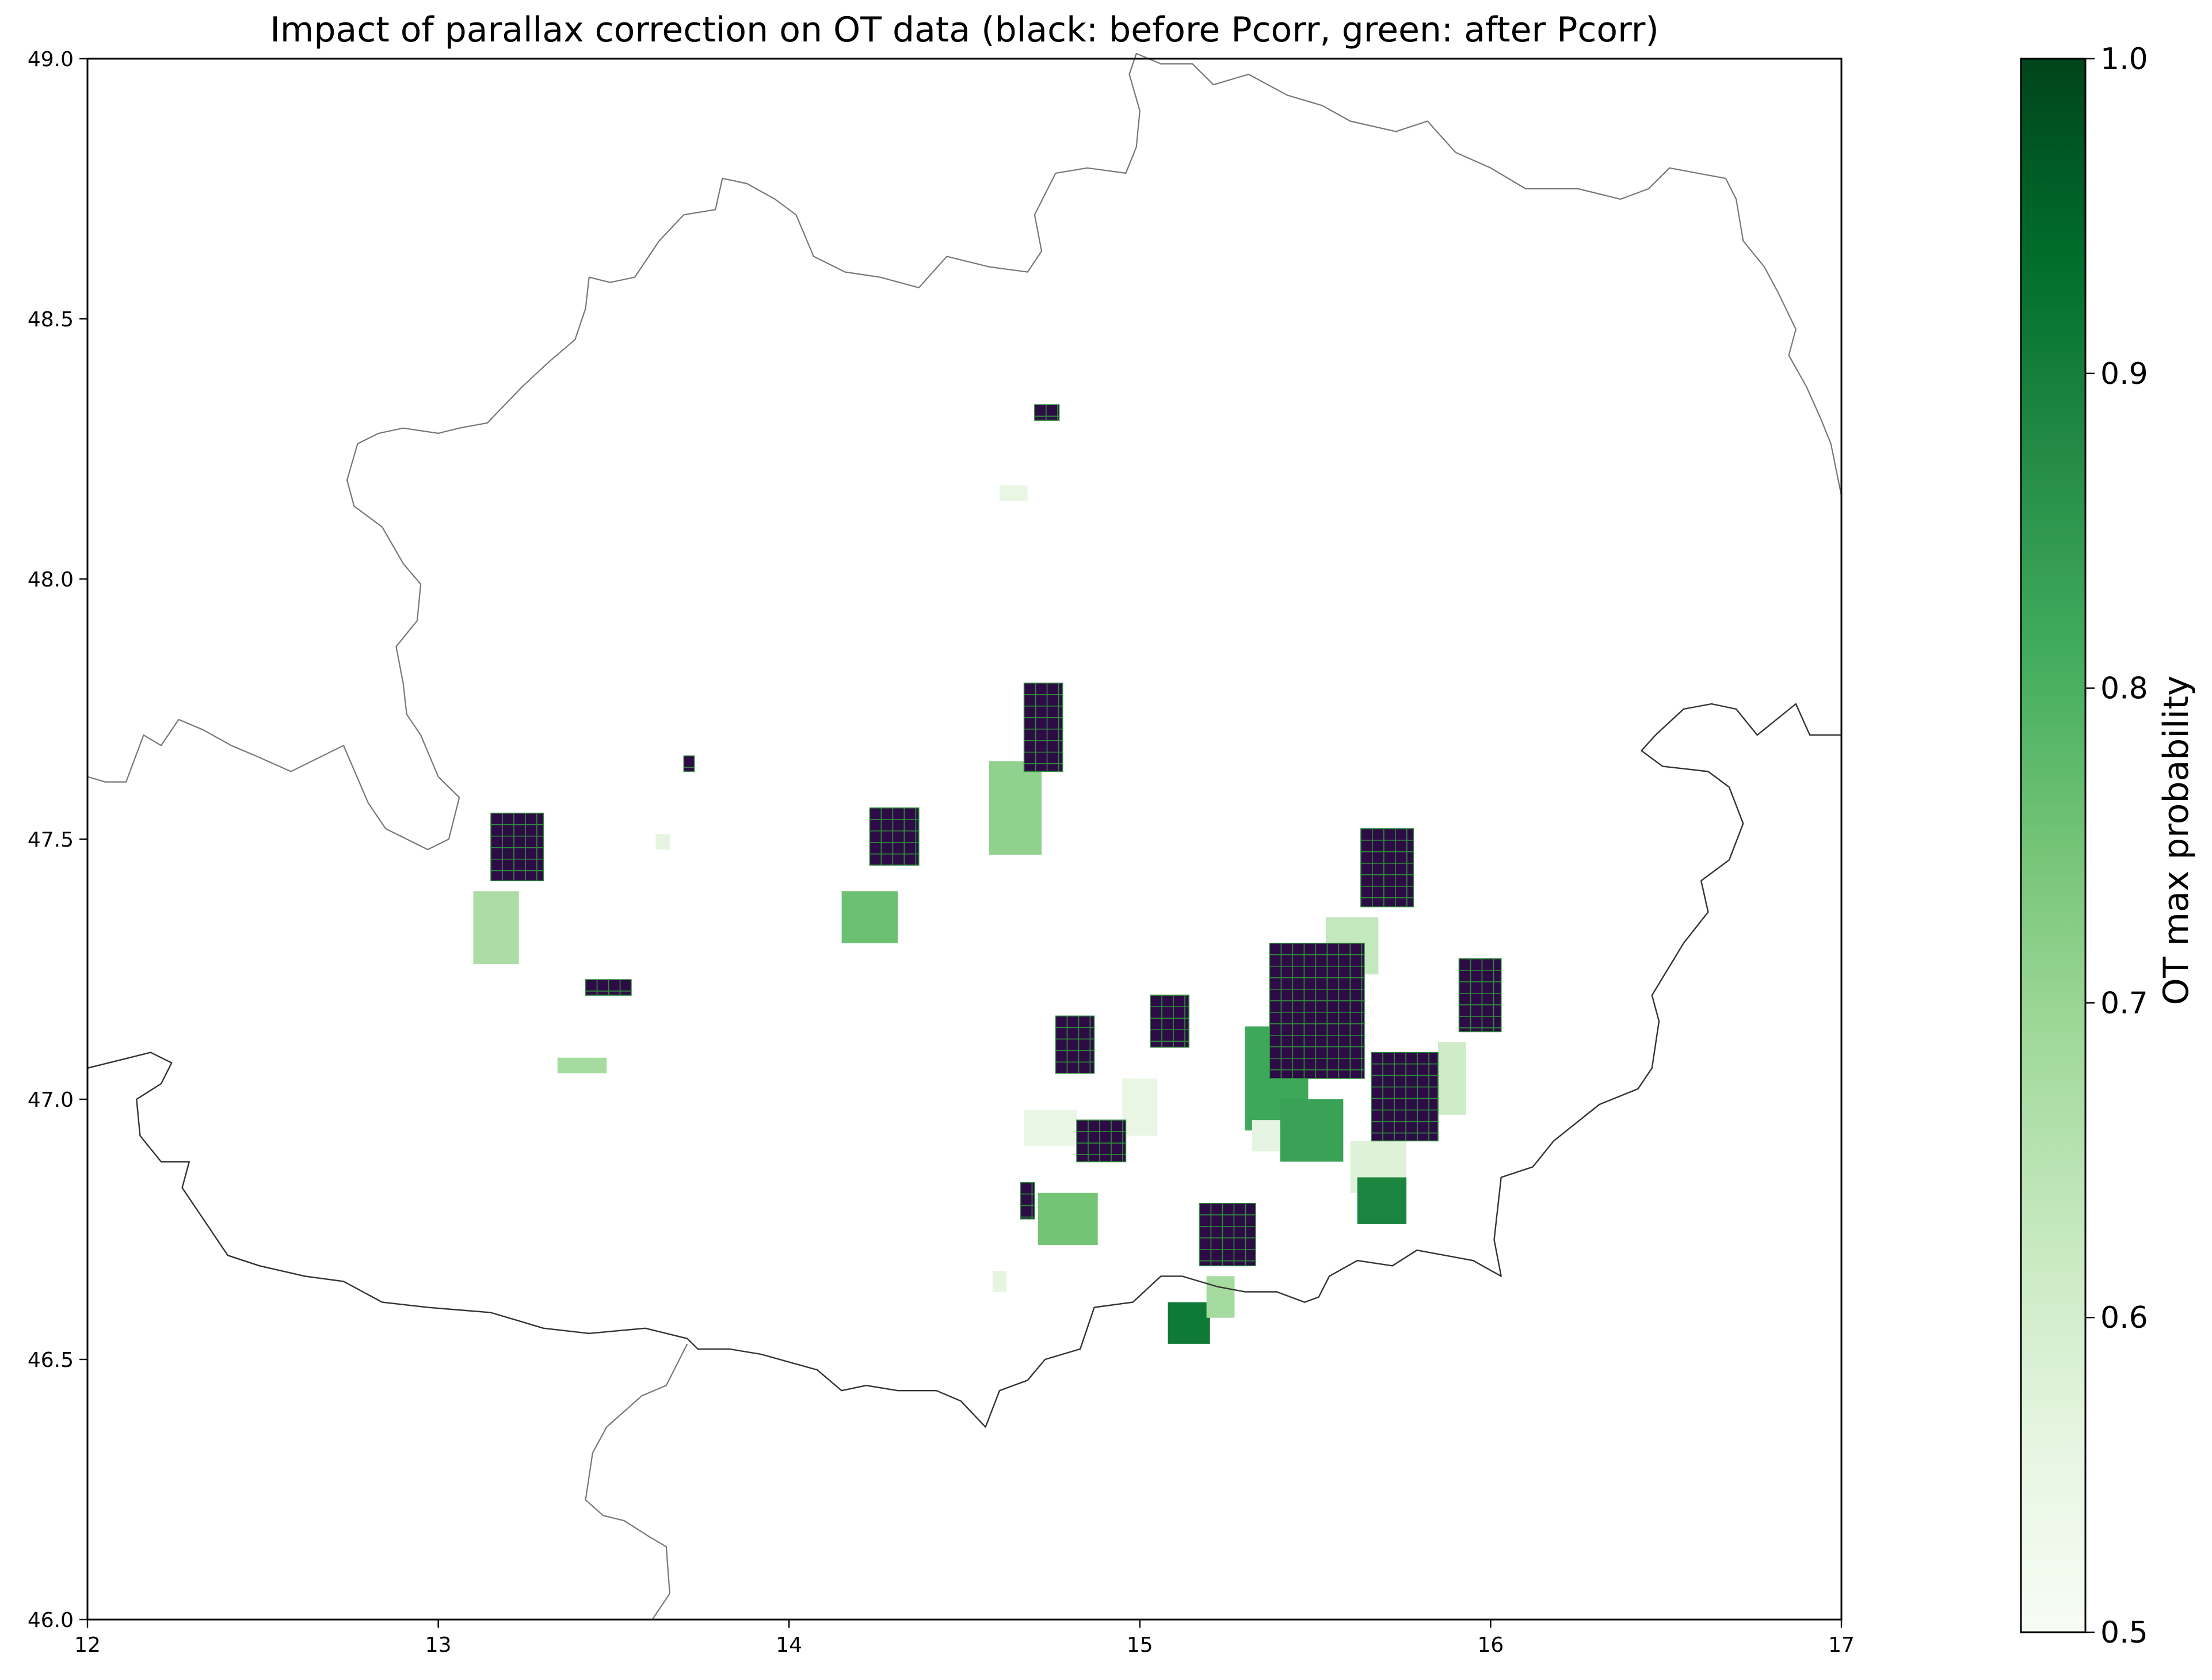 This screenshot has width=2212, height=1680. I want to click on y-tick-label: 47.0, so click(51, 1100).